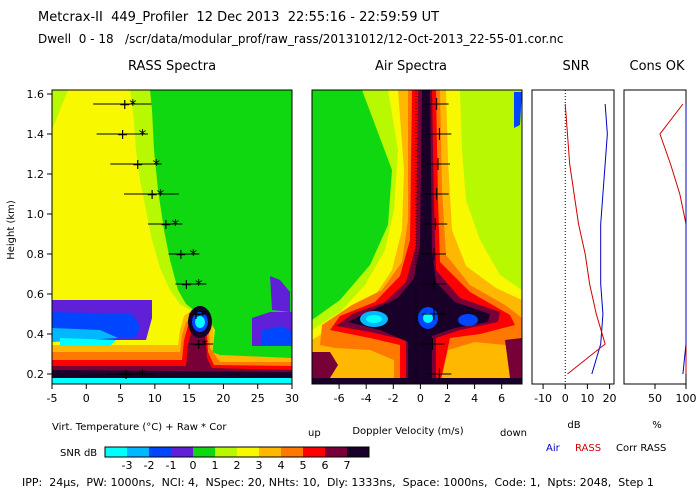 The image size is (700, 500). Describe the element at coordinates (314, 433) in the screenshot. I see `air-xlabel-up: up` at that location.